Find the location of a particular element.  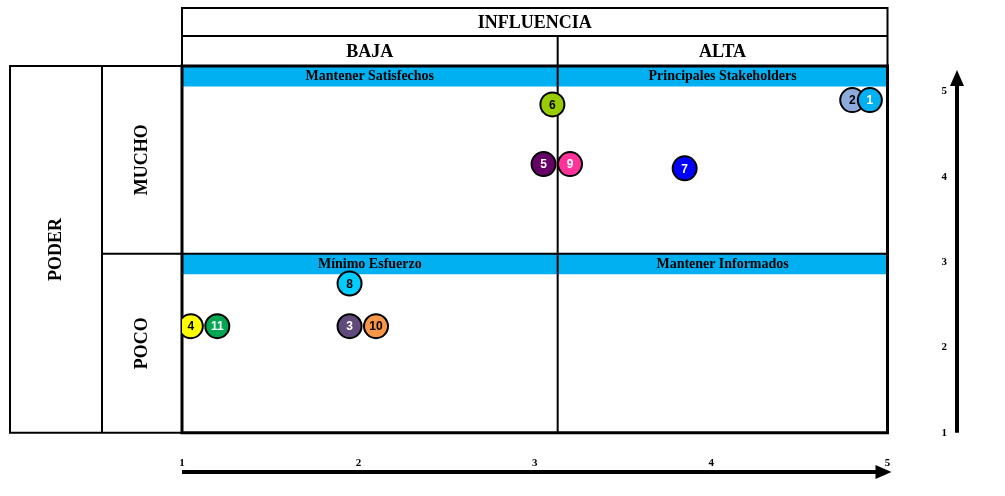

y-tick-label: 5 is located at coordinates (944, 90).